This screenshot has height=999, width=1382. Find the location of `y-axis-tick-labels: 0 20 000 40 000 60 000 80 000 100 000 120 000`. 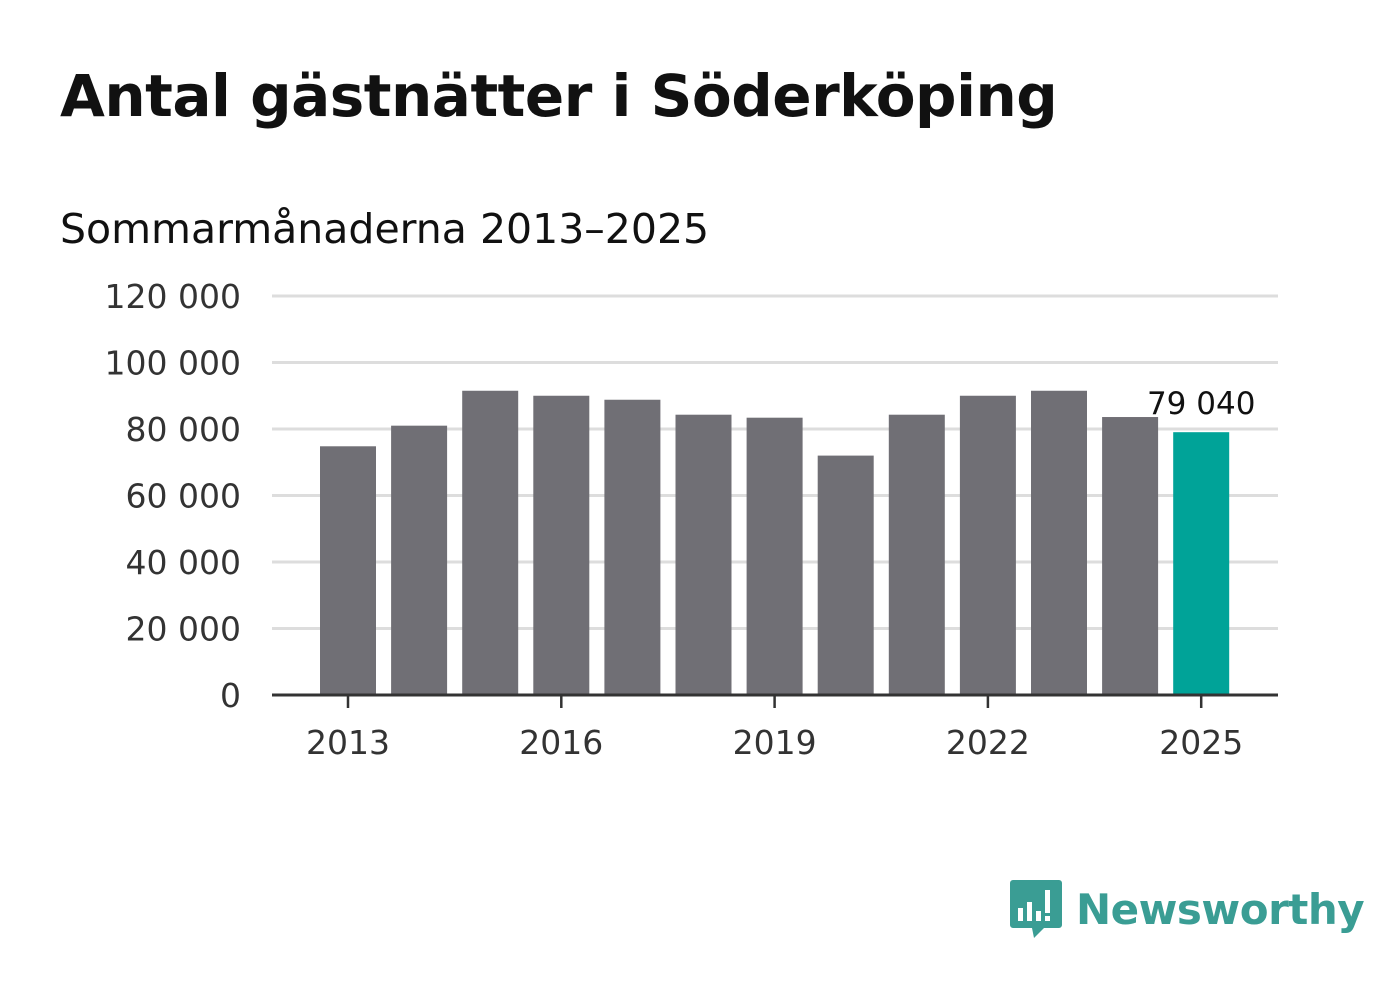

y-axis-tick-labels: 0 20 000 40 000 60 000 80 000 100 000 120 000 is located at coordinates (173, 496).